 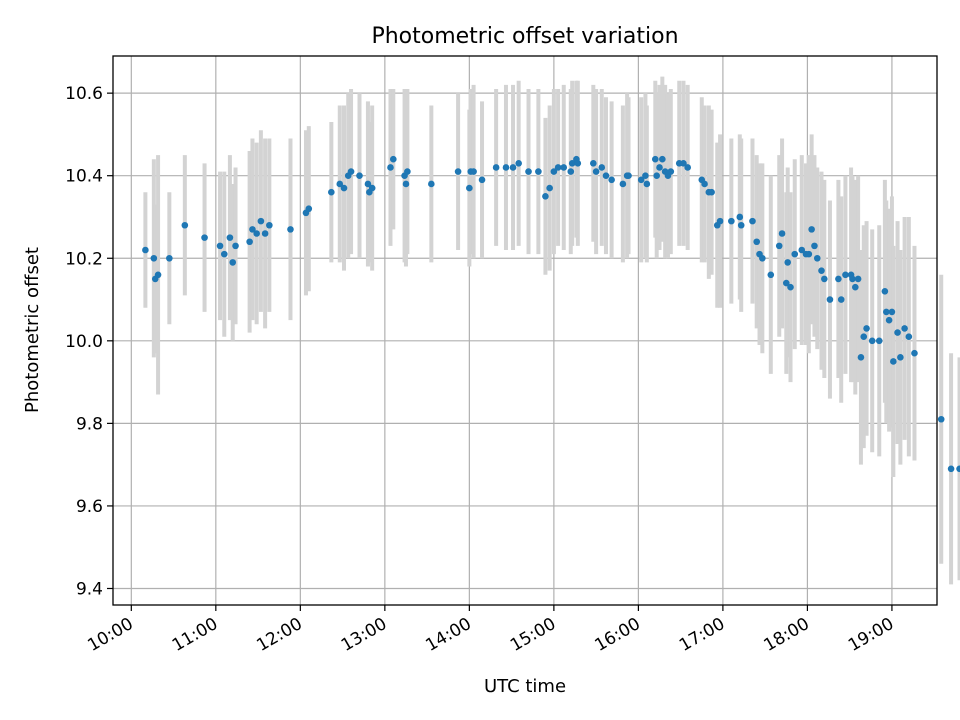 What do you see at coordinates (84, 177) in the screenshot?
I see `y-tick-label: 10.4` at bounding box center [84, 177].